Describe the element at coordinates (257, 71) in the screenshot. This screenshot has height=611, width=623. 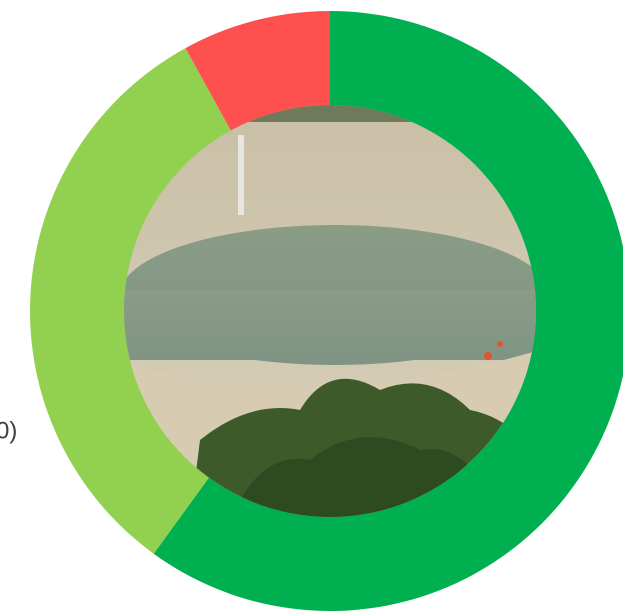
I see `donut-segment` at that location.